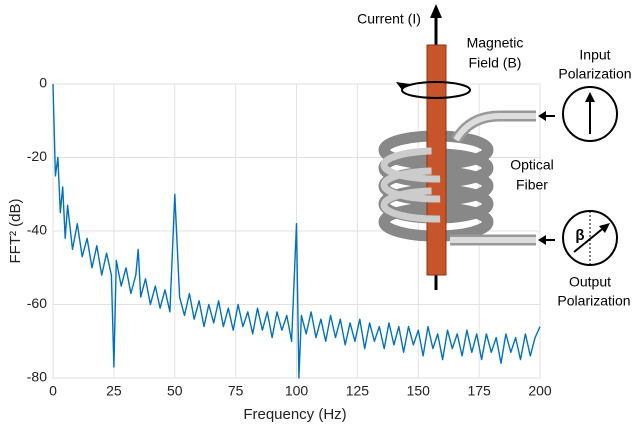 The height and width of the screenshot is (430, 644). Describe the element at coordinates (594, 74) in the screenshot. I see `input-label: Polarization` at that location.